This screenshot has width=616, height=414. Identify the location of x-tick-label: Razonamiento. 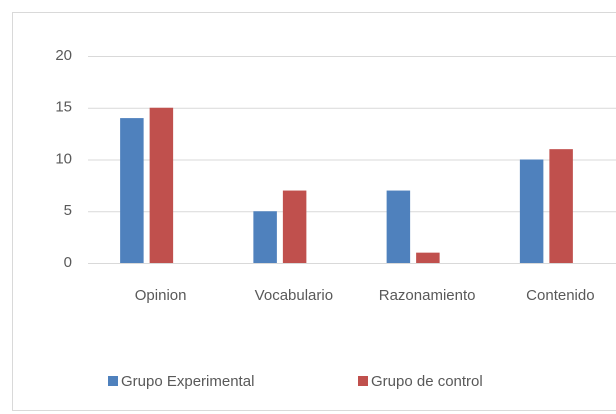
(427, 295).